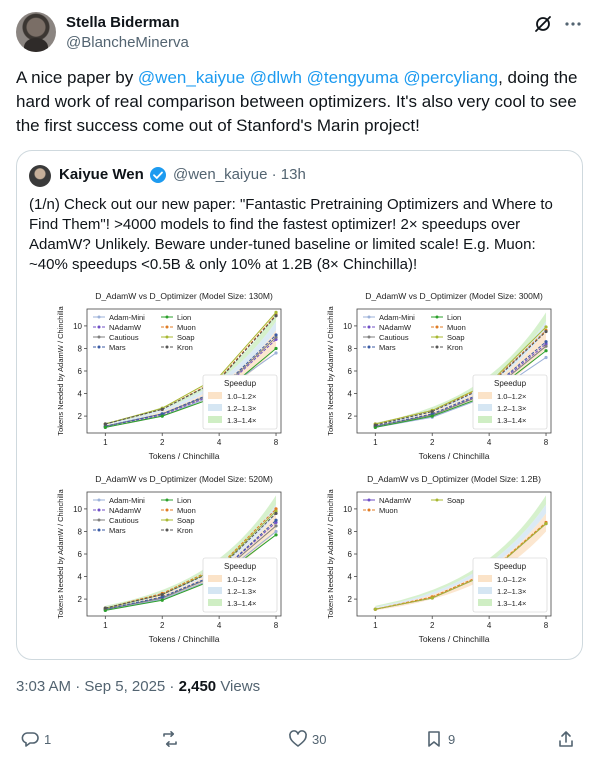 The width and height of the screenshot is (599, 764). What do you see at coordinates (30, 739) in the screenshot?
I see `reply-icon` at bounding box center [30, 739].